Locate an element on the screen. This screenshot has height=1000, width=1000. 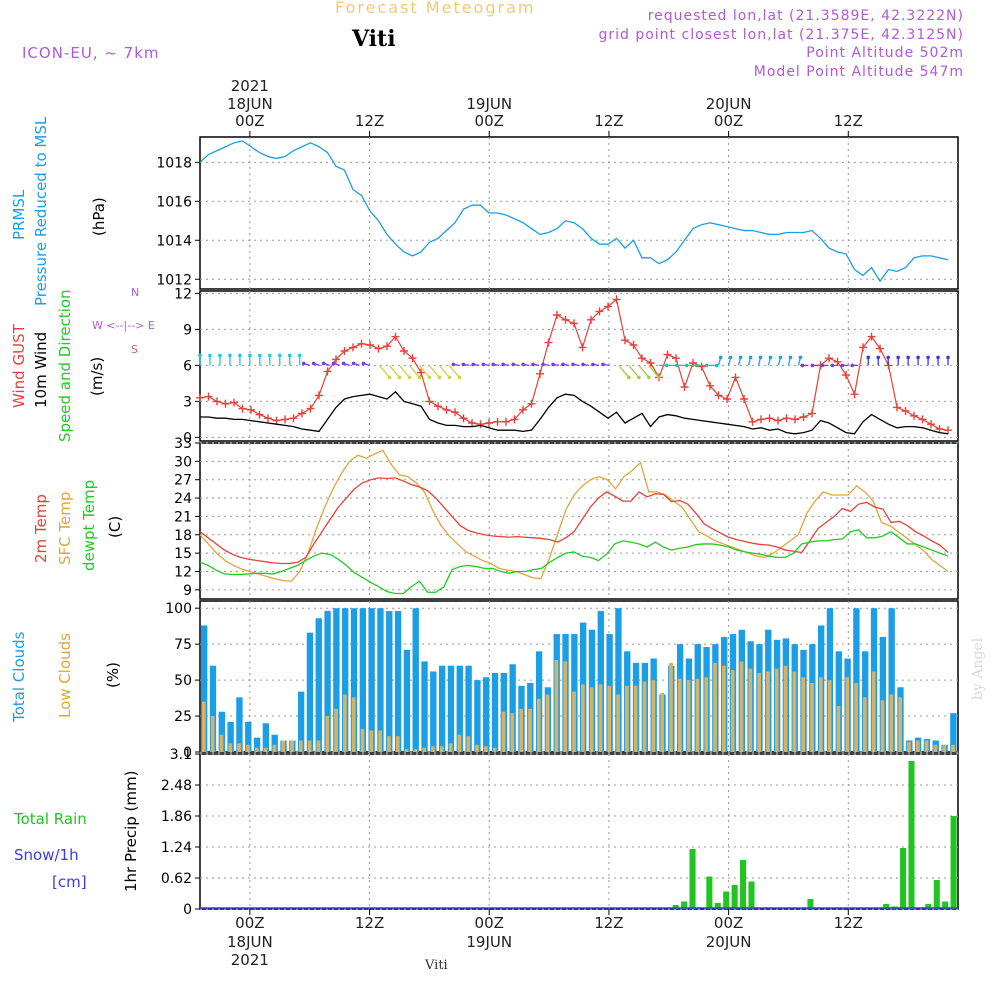
ytick-label: 24 is located at coordinates (183, 499).